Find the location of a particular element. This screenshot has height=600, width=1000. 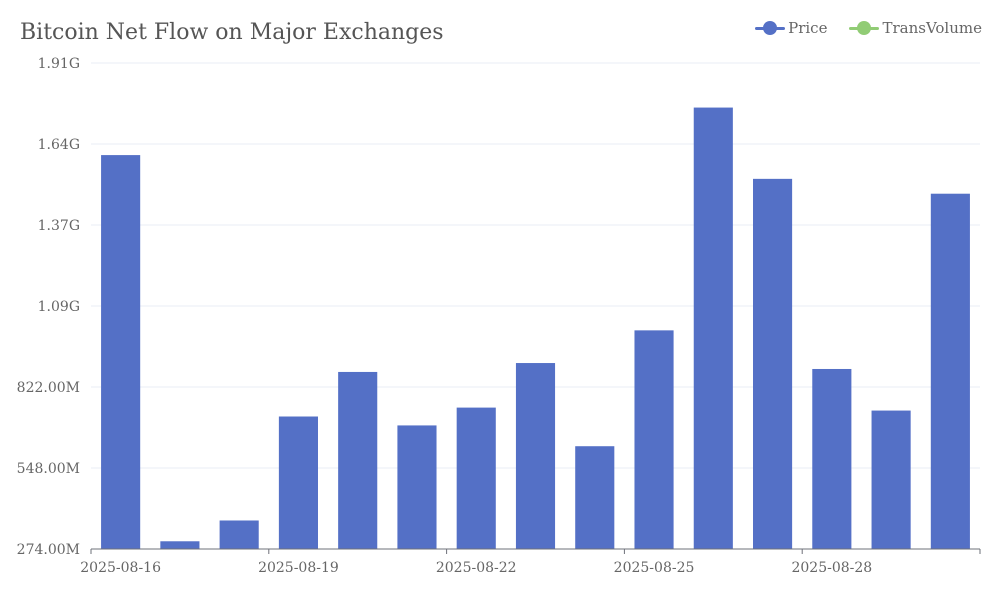

x-tick-label: 2025-08-25 is located at coordinates (654, 568).